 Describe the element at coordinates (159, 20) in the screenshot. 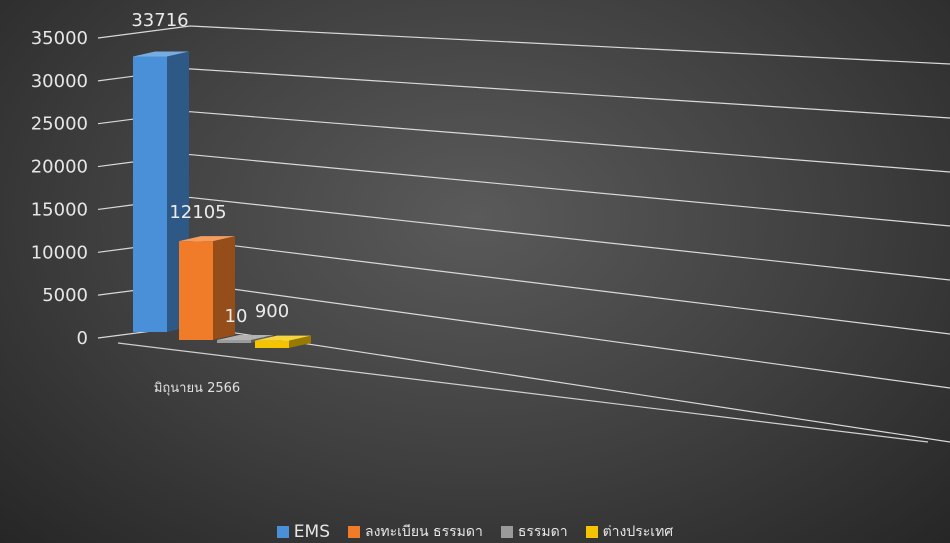

I see `data-label: 33716` at that location.